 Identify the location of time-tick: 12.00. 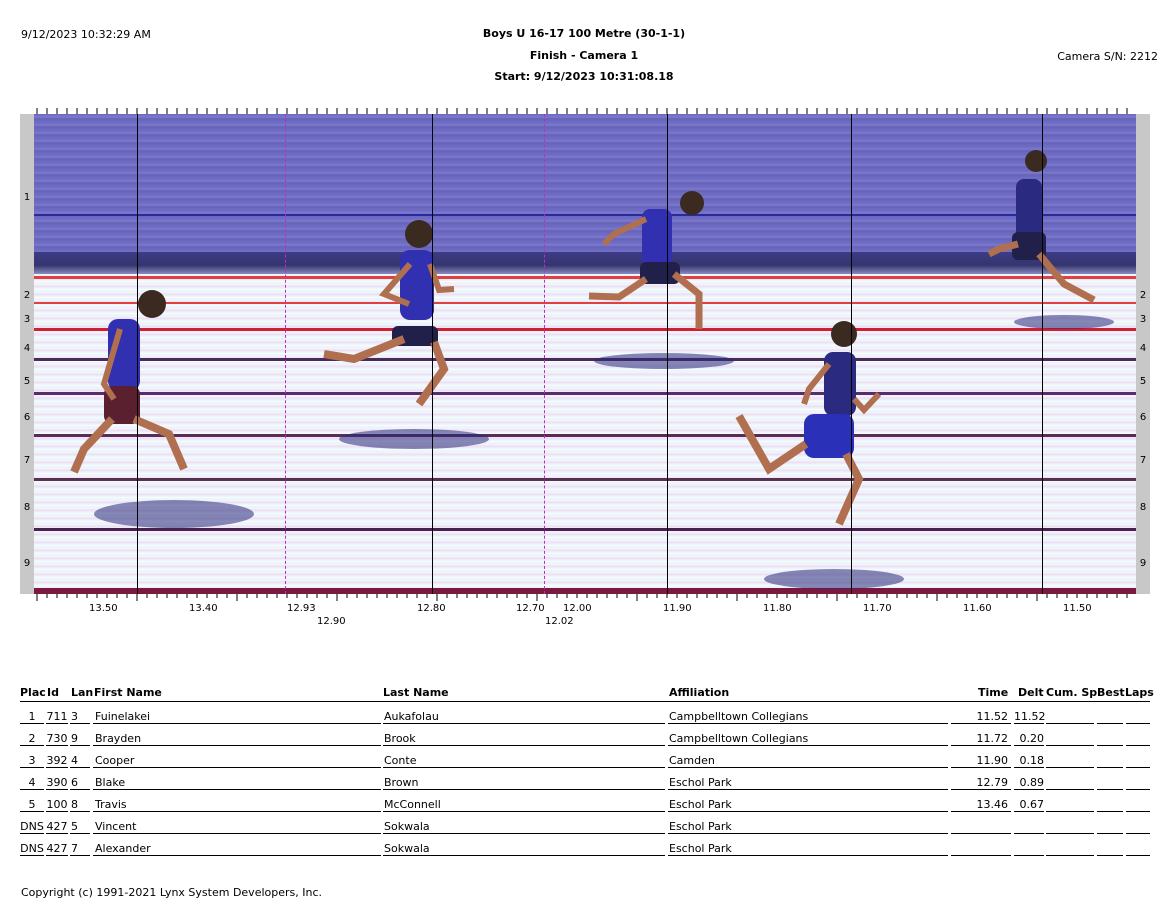
(577, 608).